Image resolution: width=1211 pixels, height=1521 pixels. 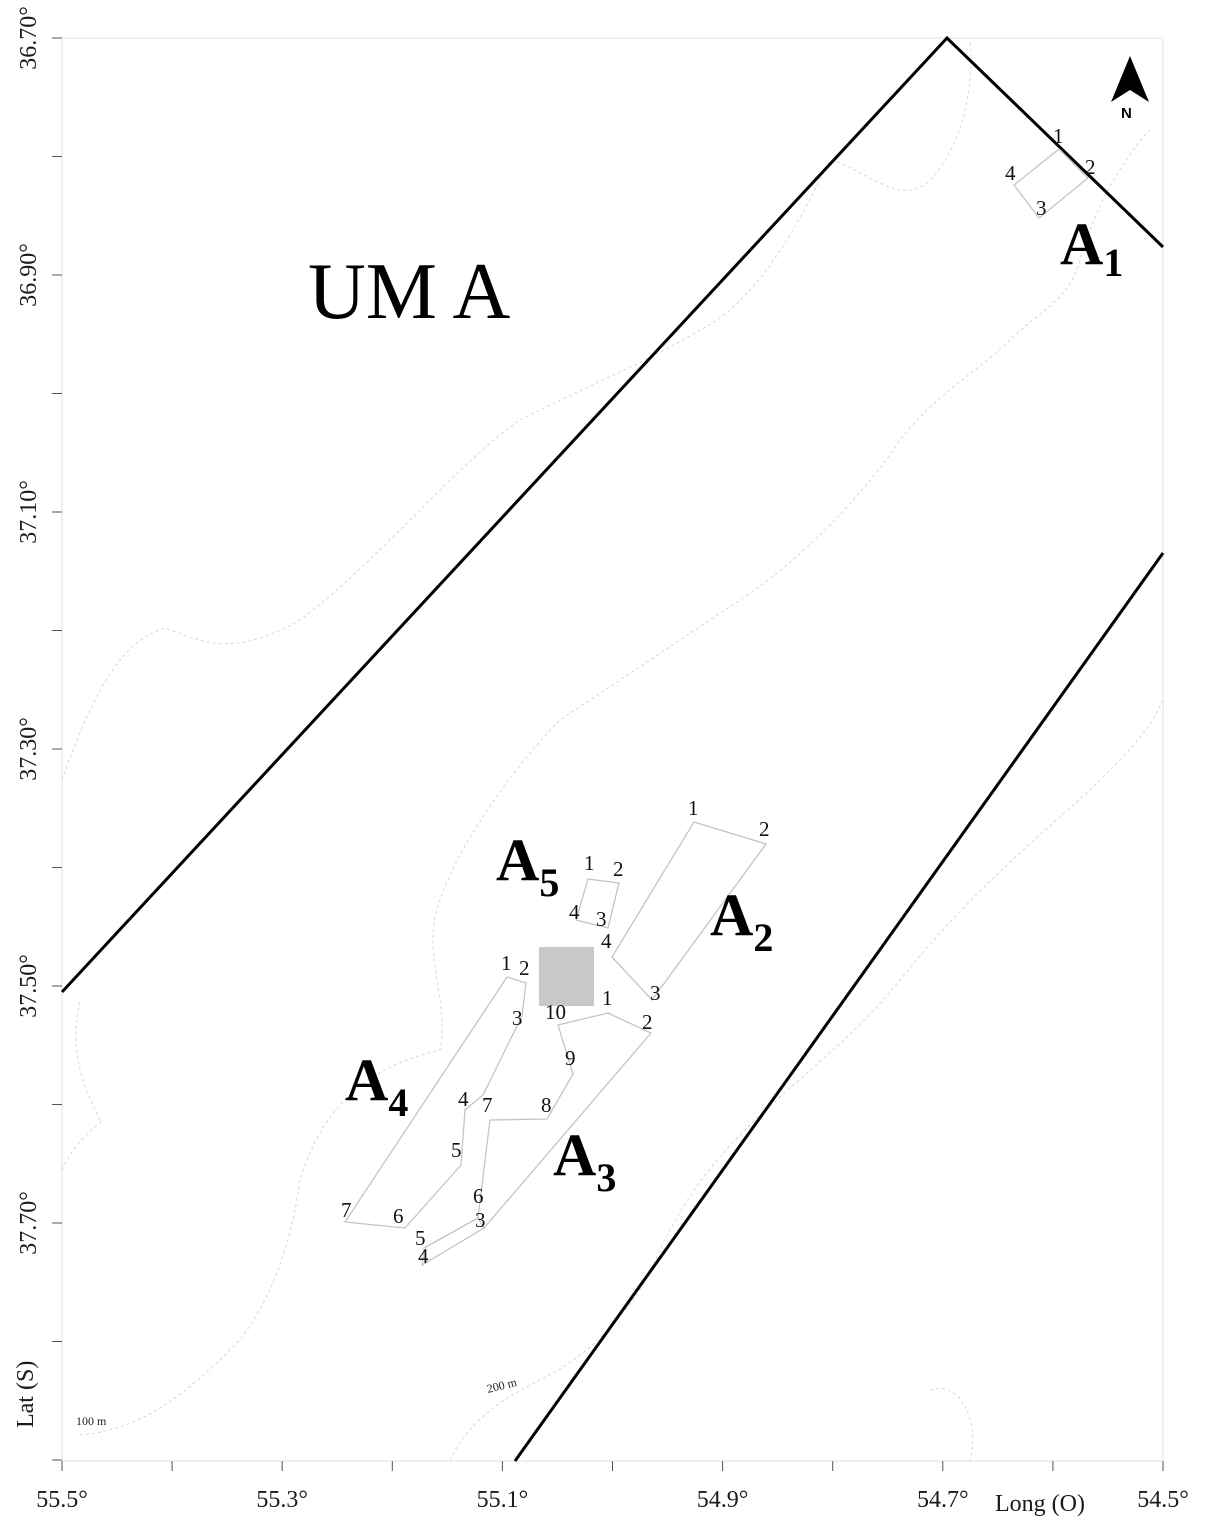 I want to click on y-tick-label: 37.70°, so click(x=29, y=1223).